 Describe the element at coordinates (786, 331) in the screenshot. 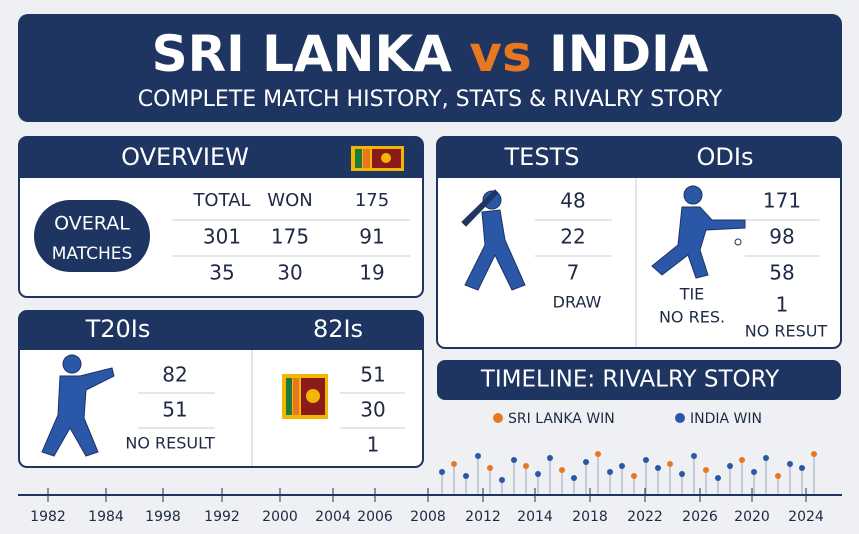

I see `stat-note: NO RESUT` at that location.